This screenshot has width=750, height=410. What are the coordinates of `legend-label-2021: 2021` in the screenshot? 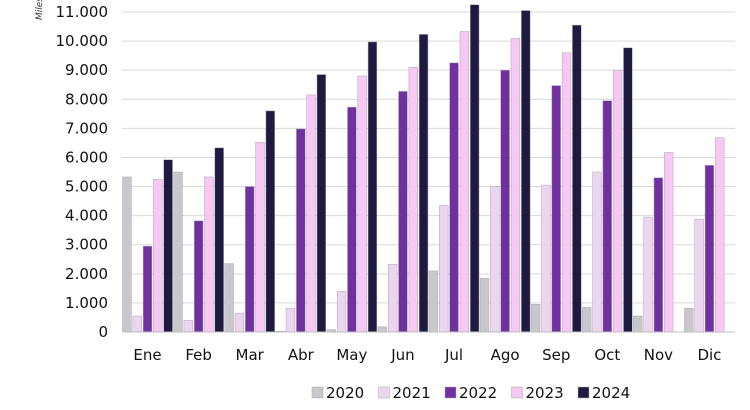 It's located at (412, 393).